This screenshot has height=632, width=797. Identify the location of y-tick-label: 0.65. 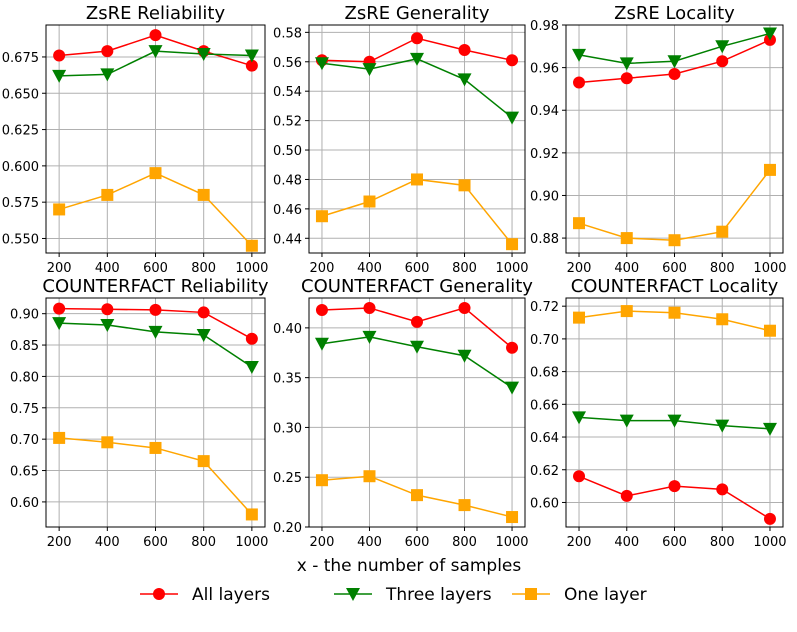
(24, 472).